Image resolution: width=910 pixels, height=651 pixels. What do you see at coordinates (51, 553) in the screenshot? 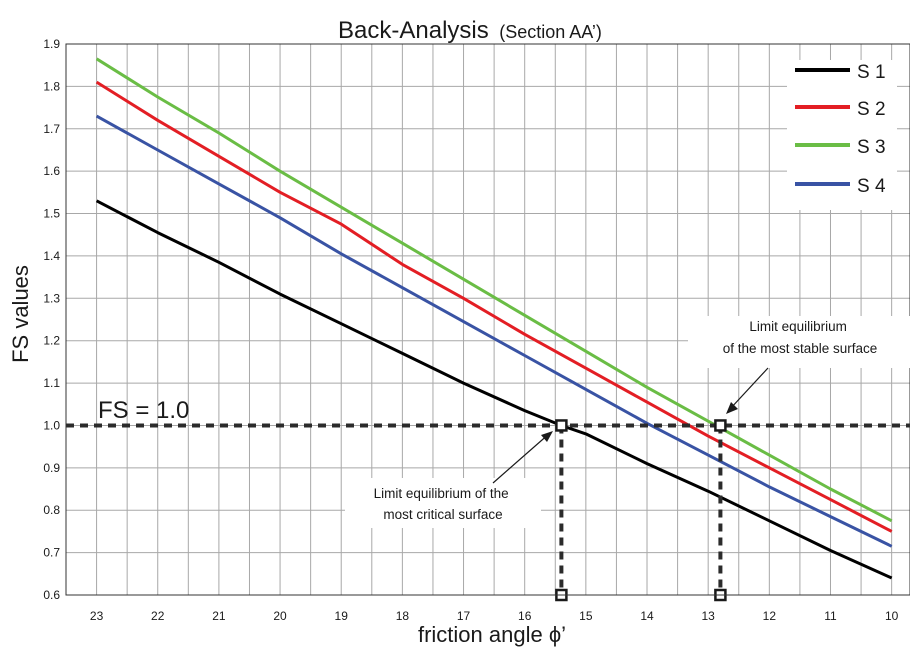
I see `y-tick-label: 0.7` at bounding box center [51, 553].